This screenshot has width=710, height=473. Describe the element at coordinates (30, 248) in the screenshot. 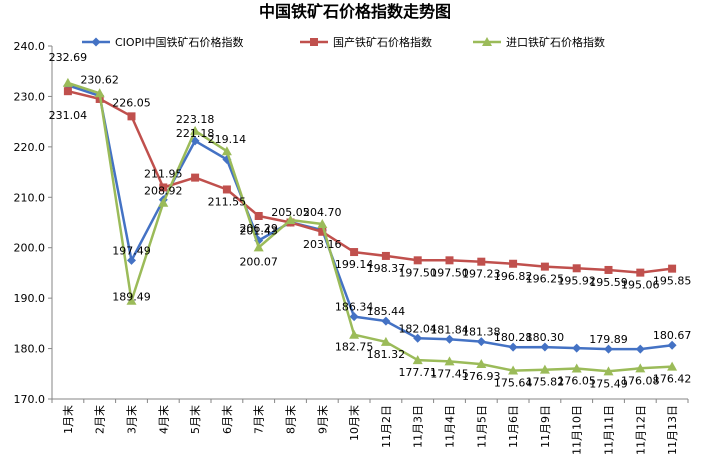

I see `y-tick-label: 200.0` at that location.